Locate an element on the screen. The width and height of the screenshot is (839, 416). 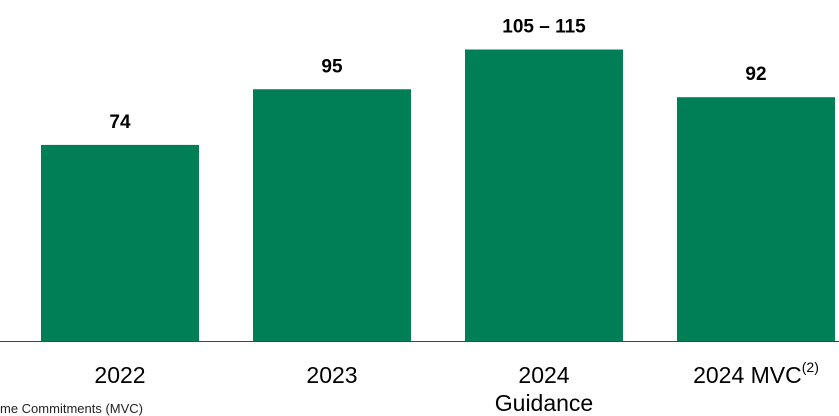
data-label-1: 74 is located at coordinates (120, 122).